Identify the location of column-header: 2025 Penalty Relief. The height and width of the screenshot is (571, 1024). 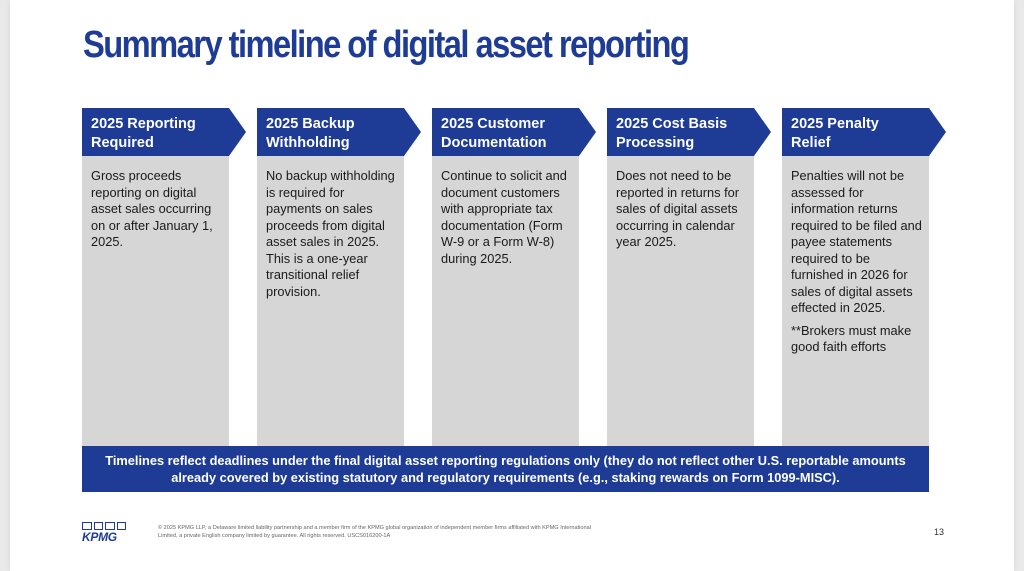
(855, 132).